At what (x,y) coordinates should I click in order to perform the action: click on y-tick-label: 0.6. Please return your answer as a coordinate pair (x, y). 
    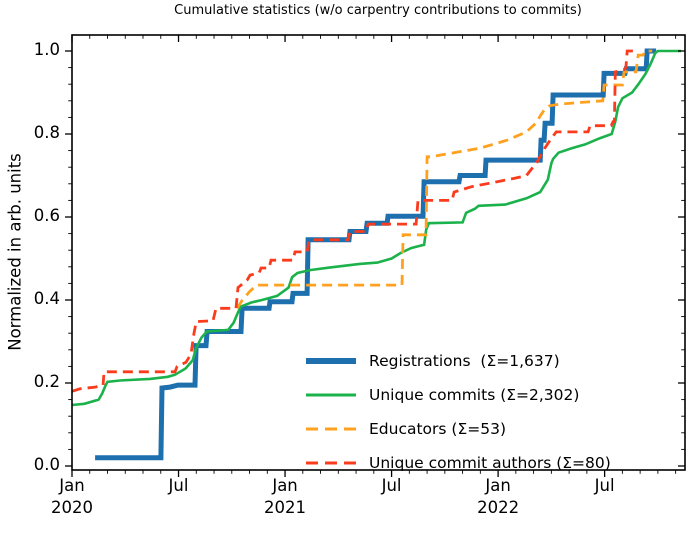
    Looking at the image, I should click on (46, 215).